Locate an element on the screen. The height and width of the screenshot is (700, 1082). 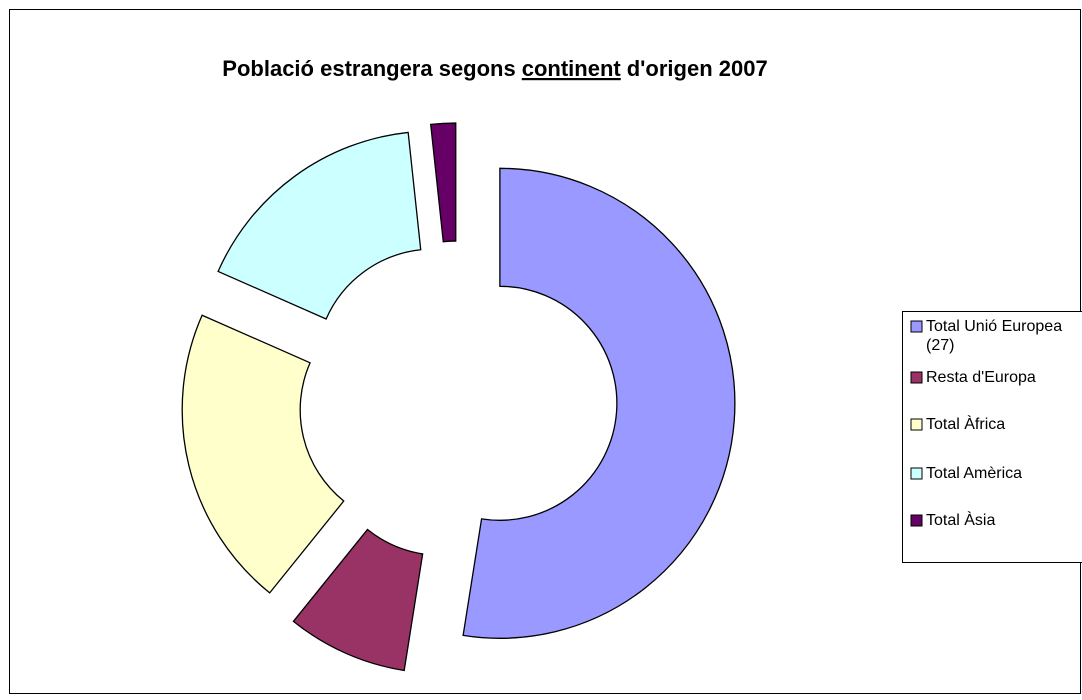
legend-label: Total Àfrica is located at coordinates (965, 423).